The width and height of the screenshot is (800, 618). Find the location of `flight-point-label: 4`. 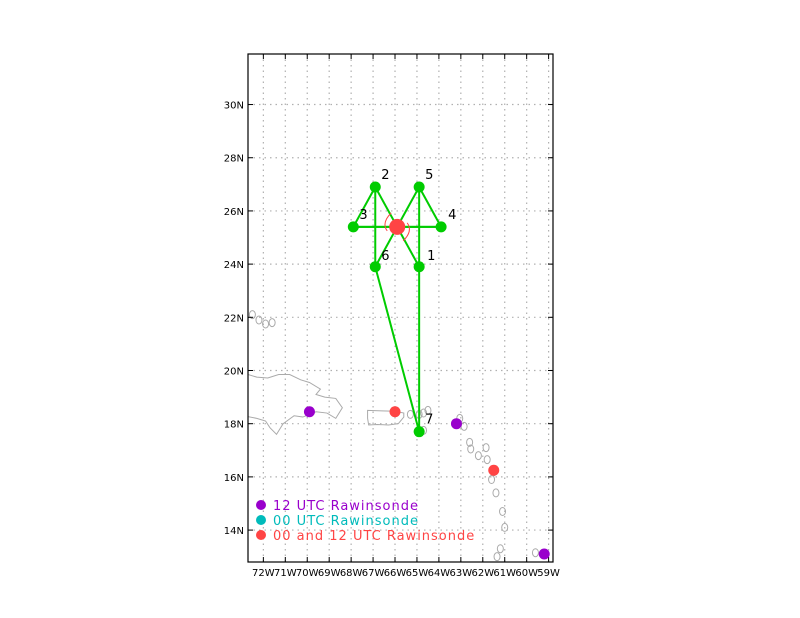

flight-point-label: 4 is located at coordinates (452, 215).